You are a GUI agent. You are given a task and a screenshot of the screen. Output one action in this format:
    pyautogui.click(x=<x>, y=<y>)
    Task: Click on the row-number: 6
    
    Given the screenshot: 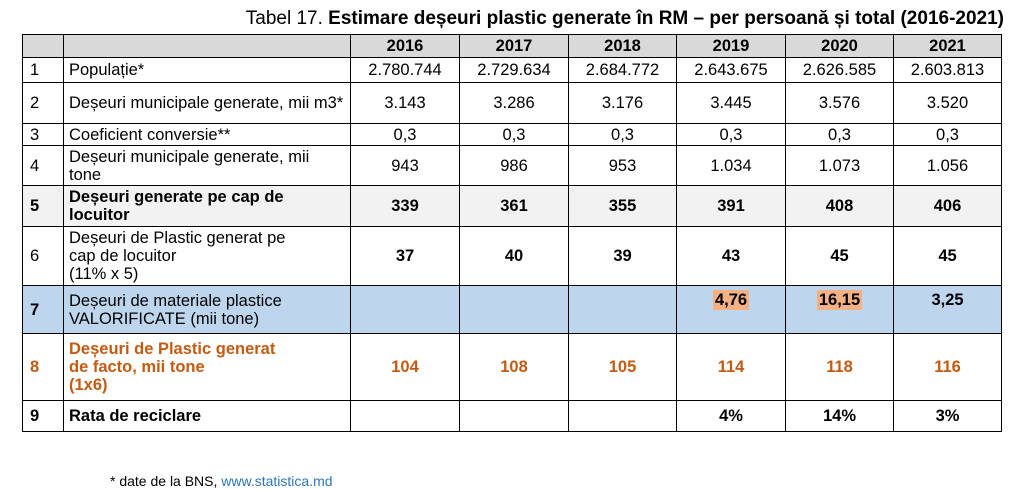 What is the action you would take?
    pyautogui.click(x=43, y=256)
    